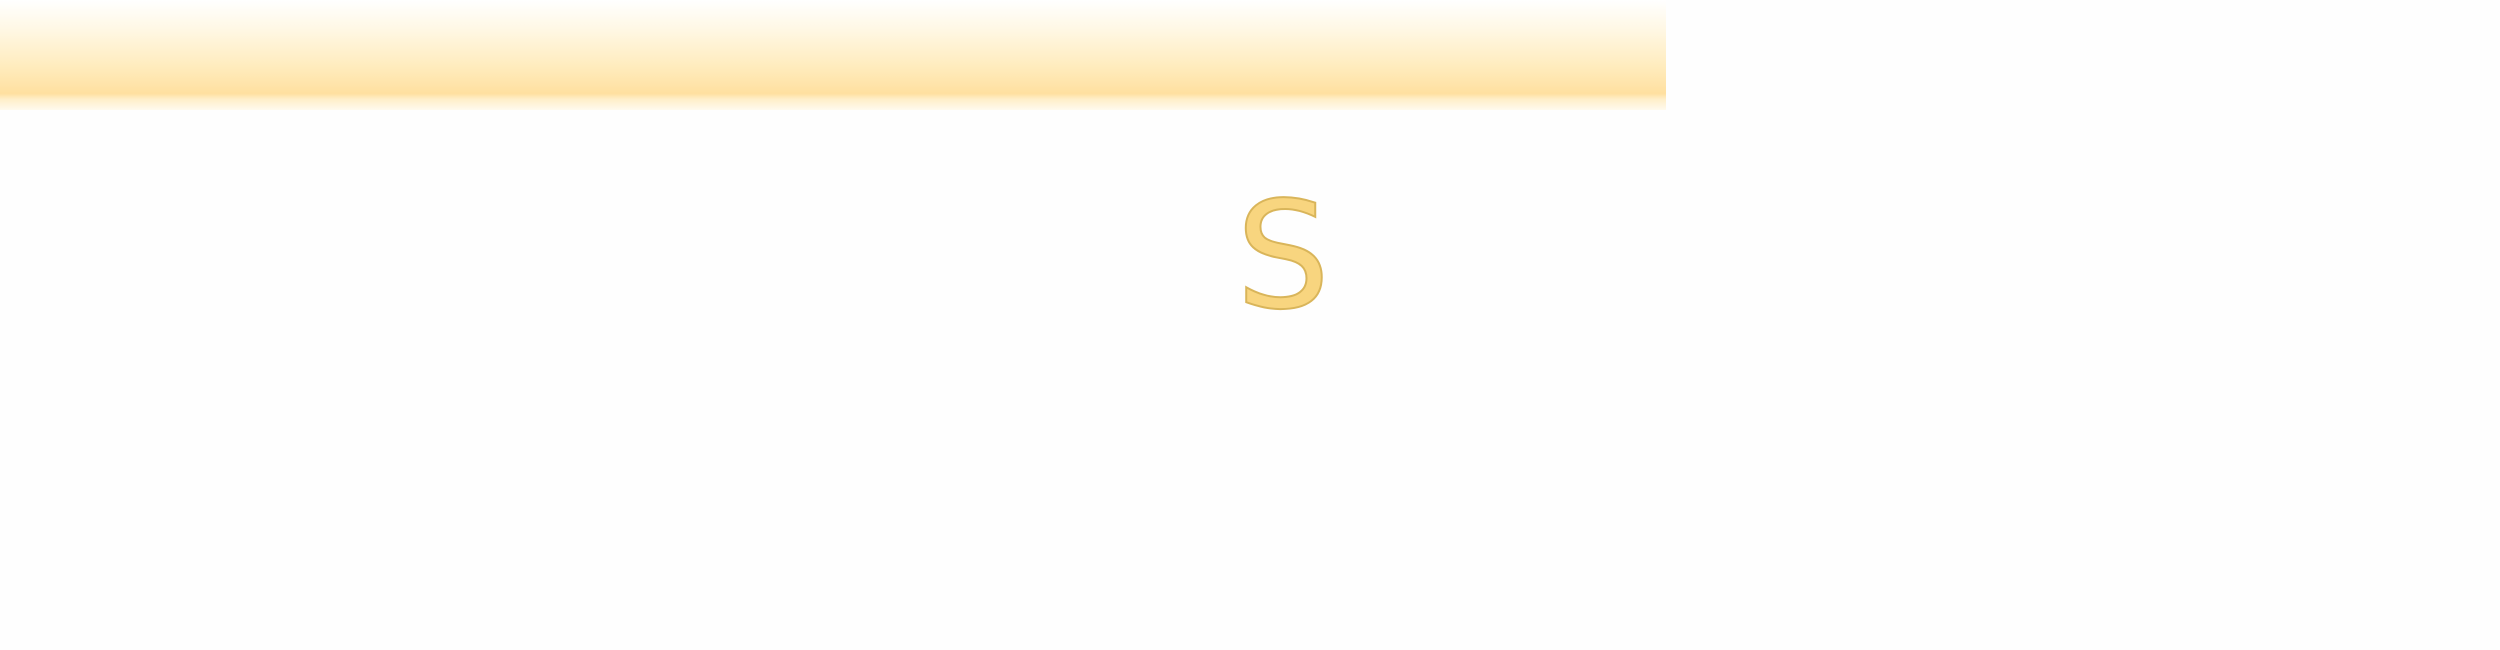 This screenshot has height=650, width=2500. I want to click on top-gradient-bar, so click(833, 55).